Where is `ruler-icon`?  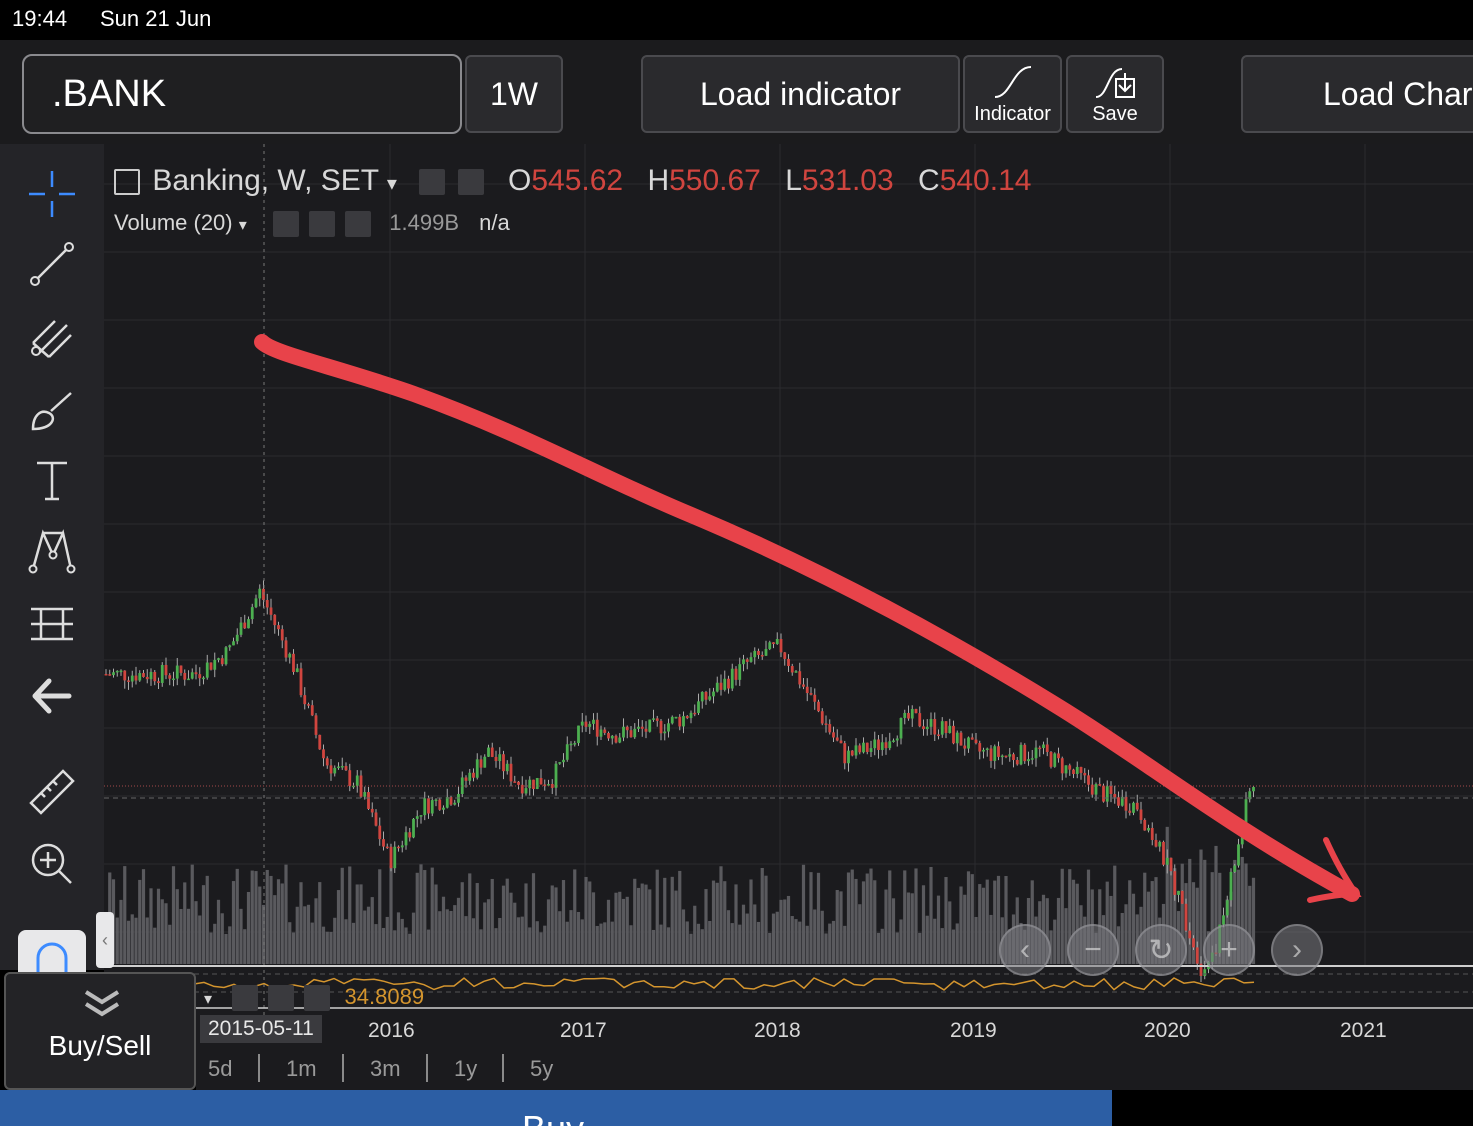
ruler-icon is located at coordinates (52, 792).